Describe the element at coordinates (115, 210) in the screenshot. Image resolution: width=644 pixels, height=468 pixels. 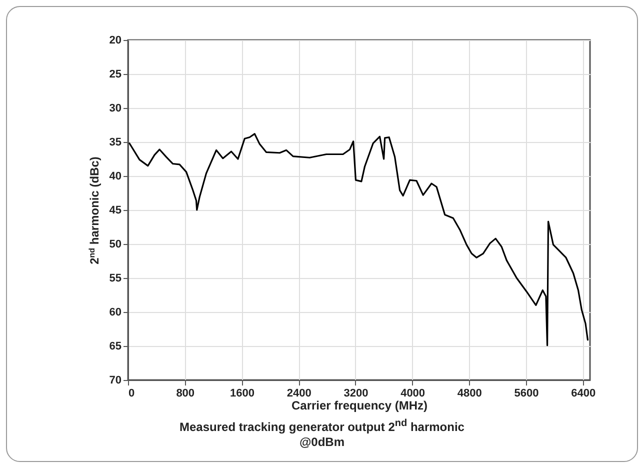
I see `y-tick-label: 45` at that location.